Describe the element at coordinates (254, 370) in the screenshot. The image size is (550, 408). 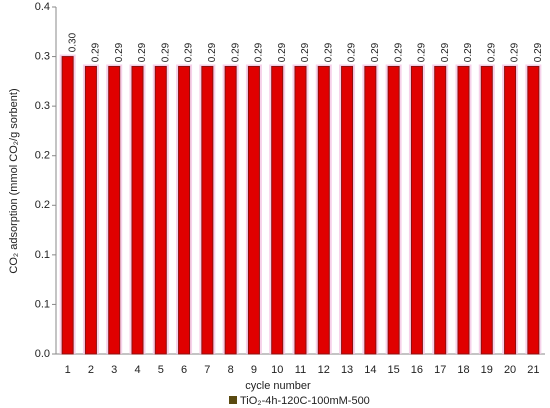
I see `x-tick-label: 9` at that location.